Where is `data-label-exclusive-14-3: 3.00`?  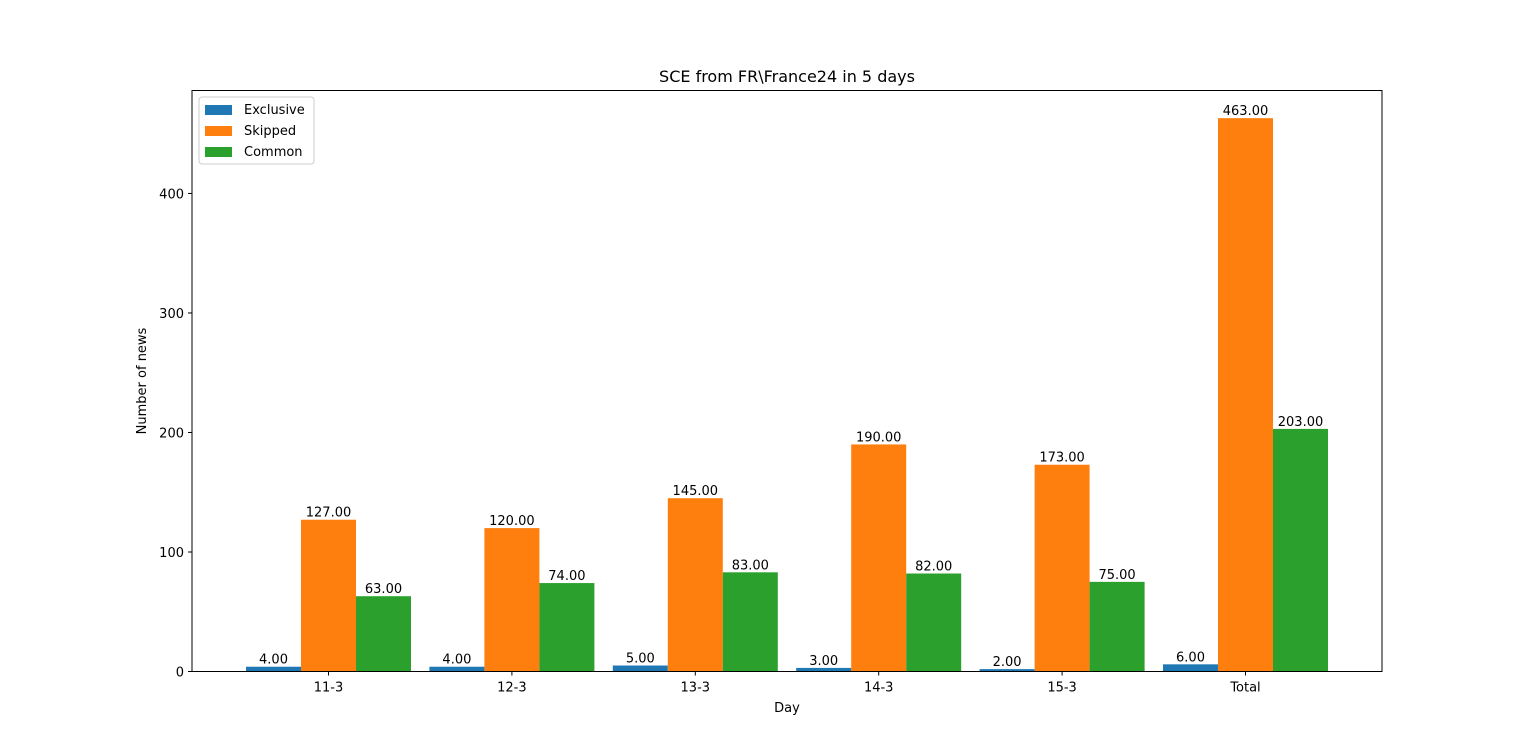
data-label-exclusive-14-3: 3.00 is located at coordinates (823, 661).